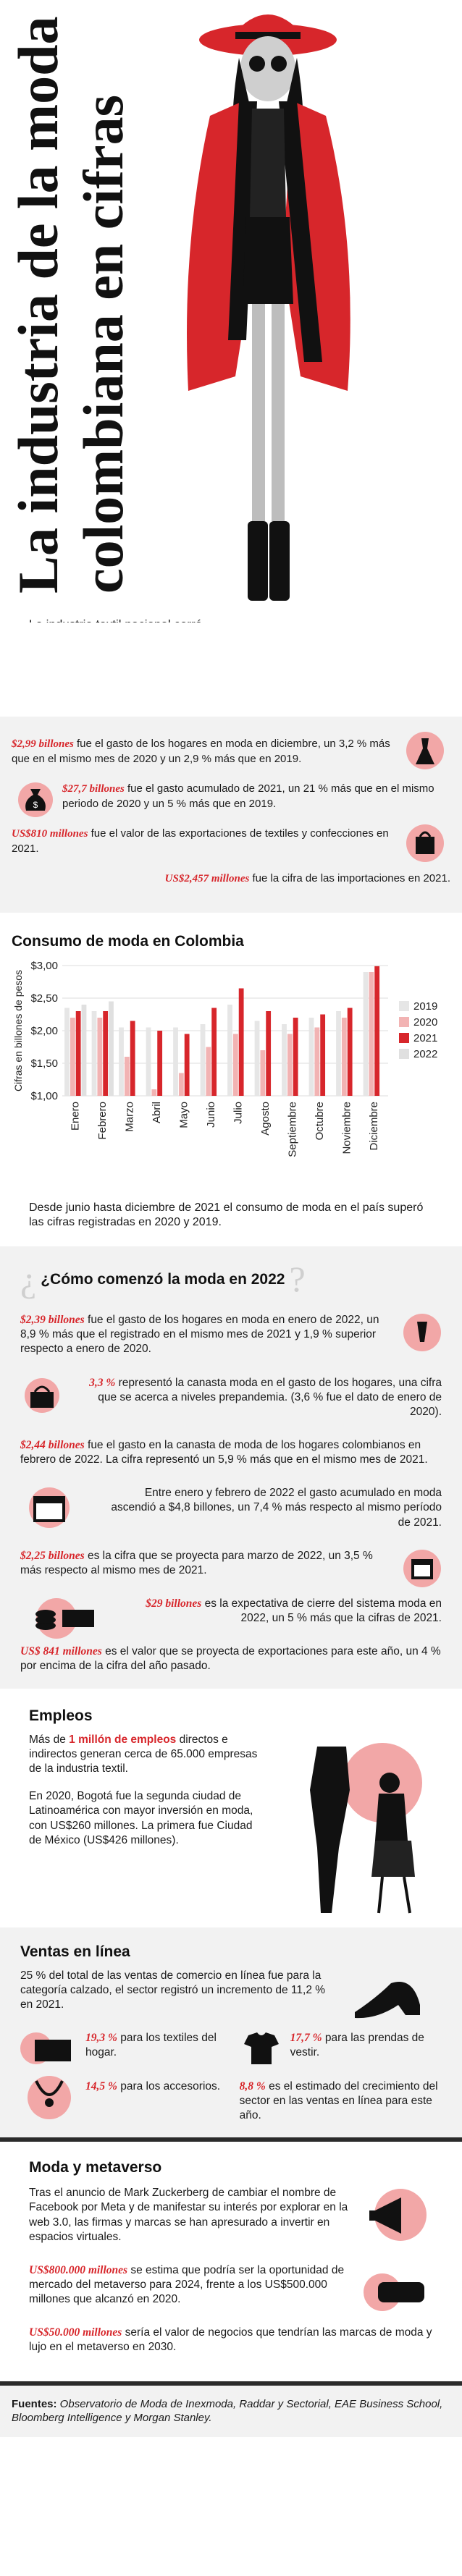  Describe the element at coordinates (366, 1827) in the screenshot. I see `seamstress-illustration` at that location.